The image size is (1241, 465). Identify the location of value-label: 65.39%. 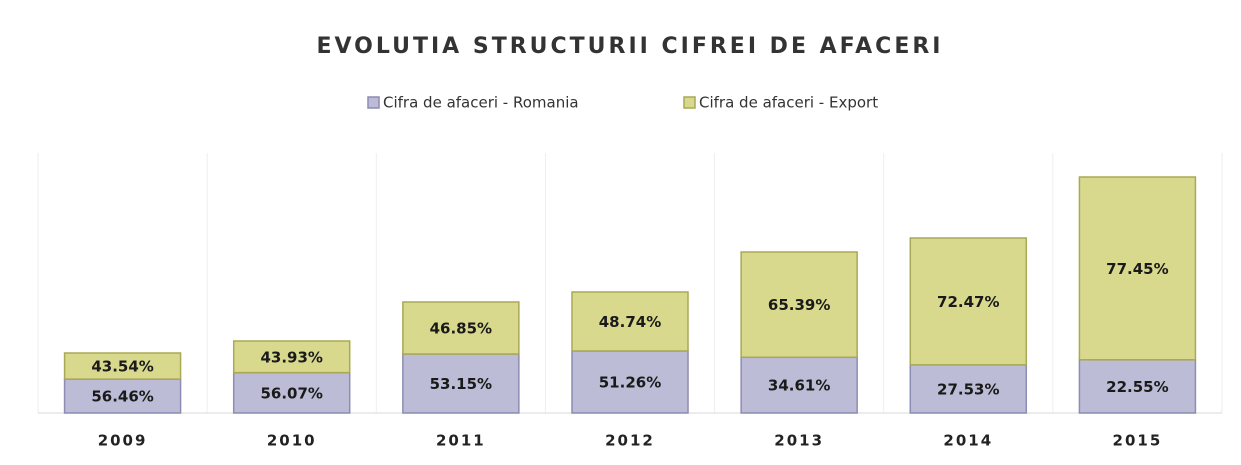
(799, 305).